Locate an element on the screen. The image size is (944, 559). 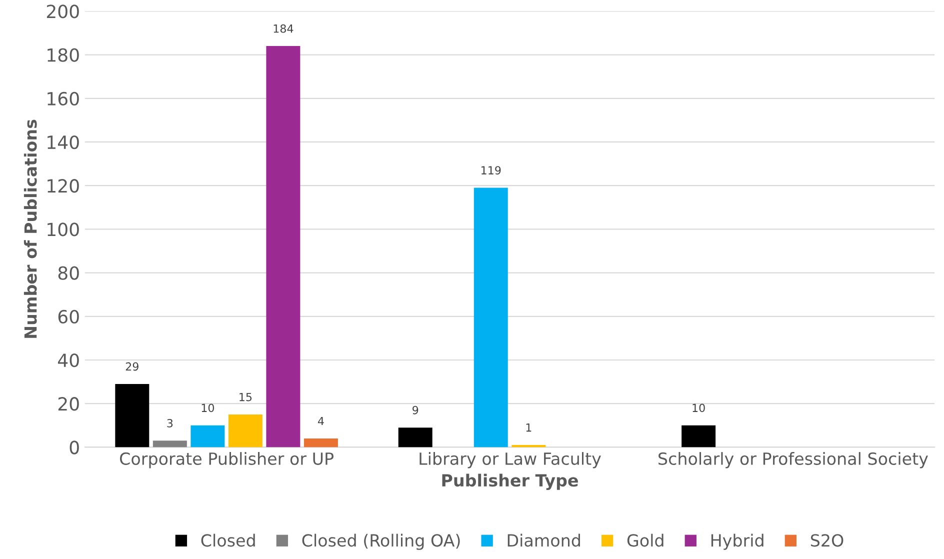
x-tick-label: Library or Law Faculty is located at coordinates (510, 460).